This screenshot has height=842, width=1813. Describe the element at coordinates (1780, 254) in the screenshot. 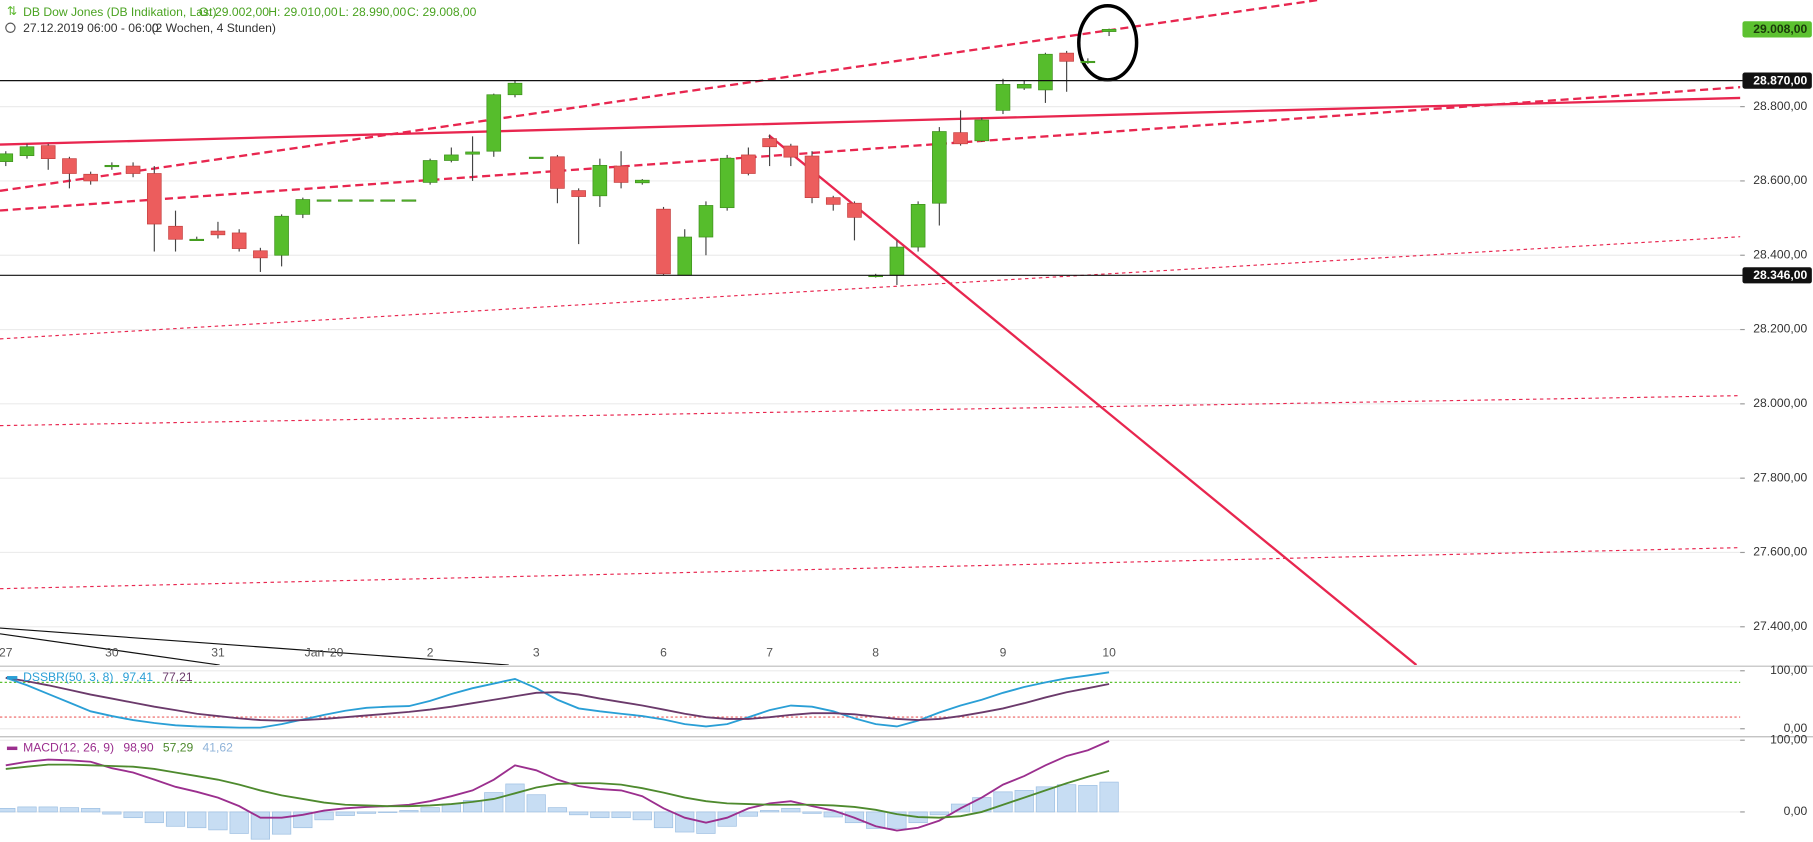

I see `y-tick-label: 28.400,00` at that location.